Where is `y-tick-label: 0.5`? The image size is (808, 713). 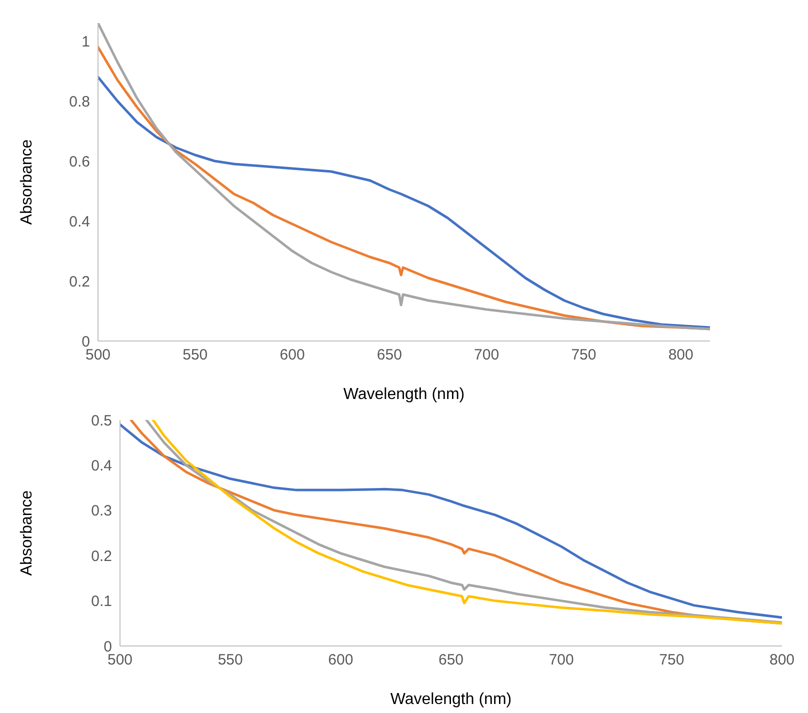
y-tick-label: 0.5 is located at coordinates (101, 421).